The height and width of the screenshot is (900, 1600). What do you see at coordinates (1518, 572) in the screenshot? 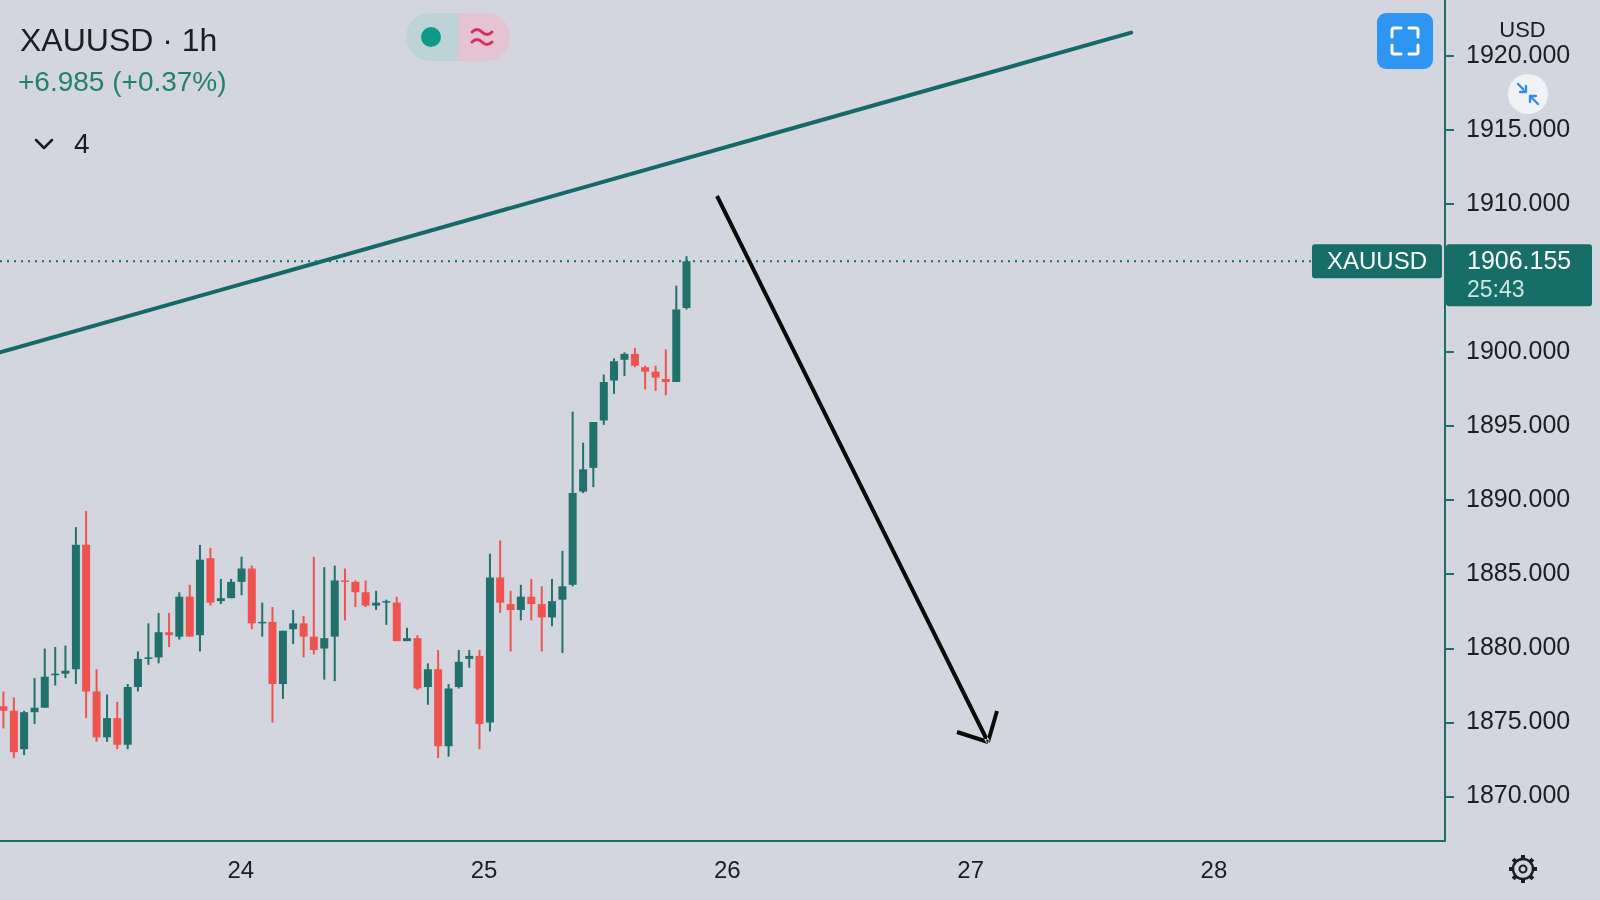
I see `y-tick-label: 1885.000` at bounding box center [1518, 572].